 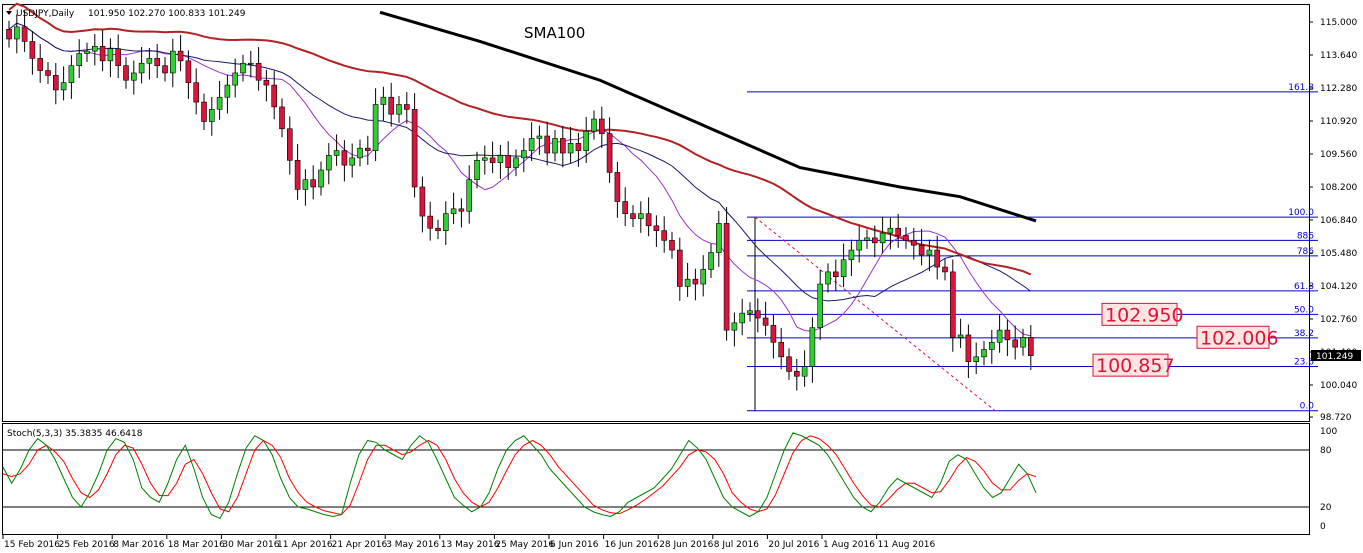 I want to click on stoch-main-line, so click(x=519, y=476).